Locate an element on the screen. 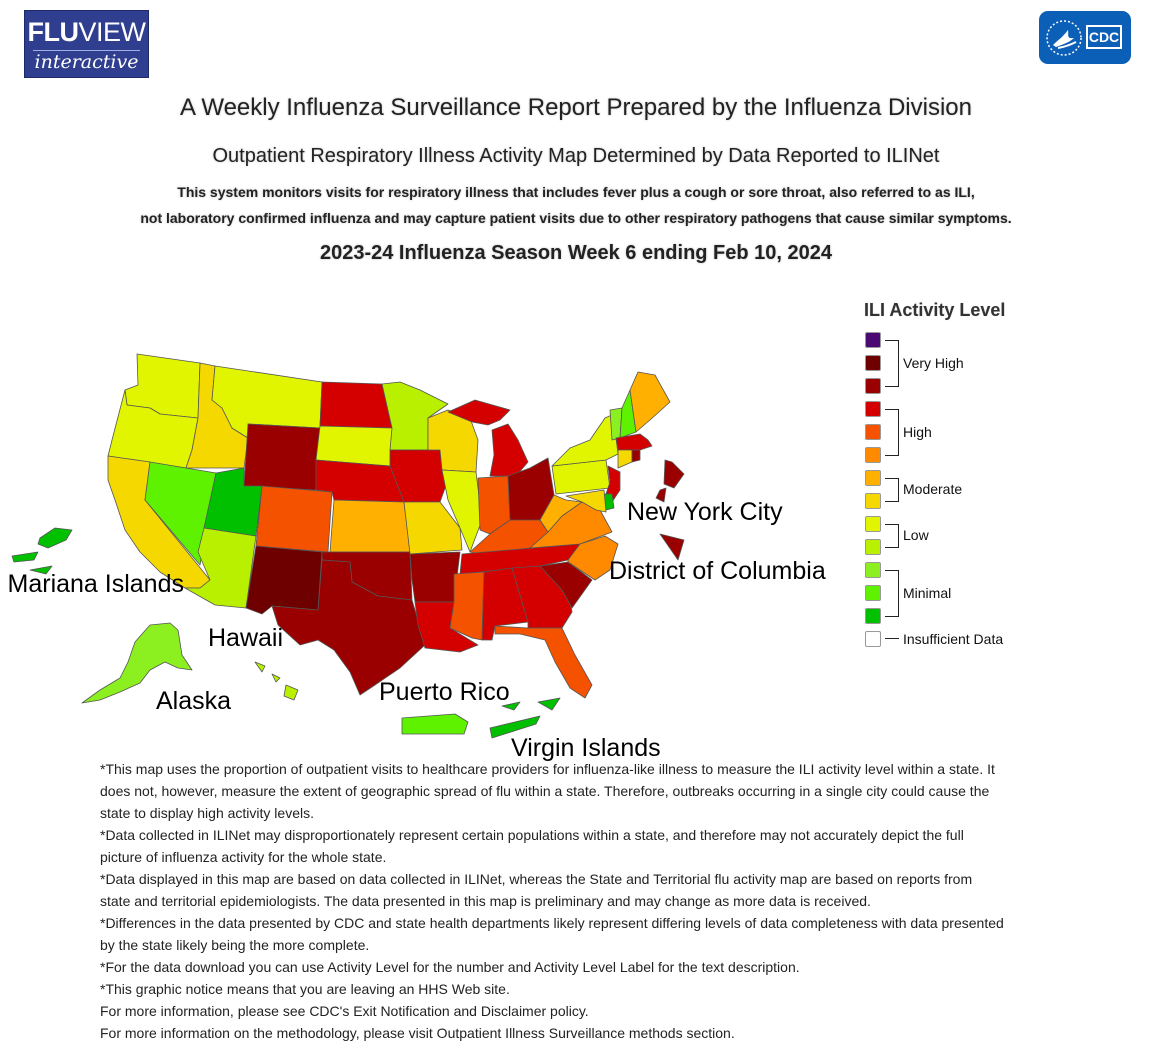  bracket-very-high is located at coordinates (892, 363).